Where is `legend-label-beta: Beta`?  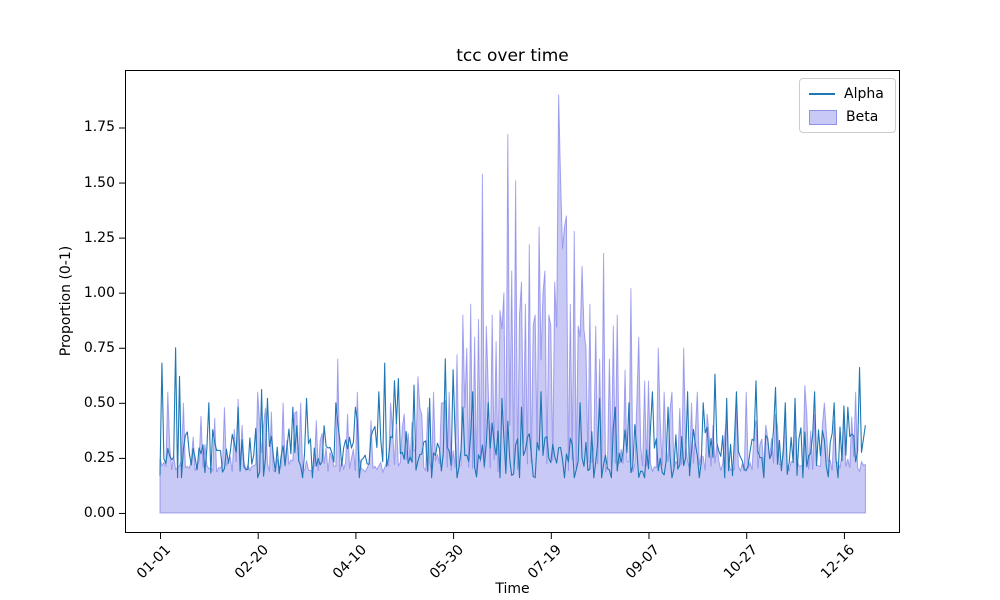
legend-label-beta: Beta is located at coordinates (862, 117).